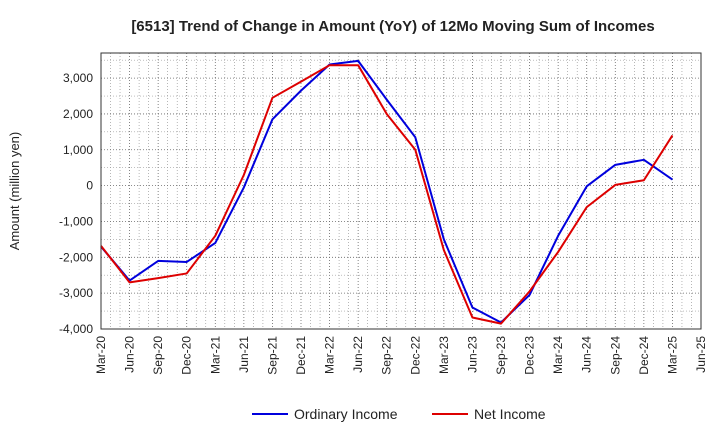 The width and height of the screenshot is (720, 440). Describe the element at coordinates (615, 355) in the screenshot. I see `x-tick-label: Sep-24` at that location.